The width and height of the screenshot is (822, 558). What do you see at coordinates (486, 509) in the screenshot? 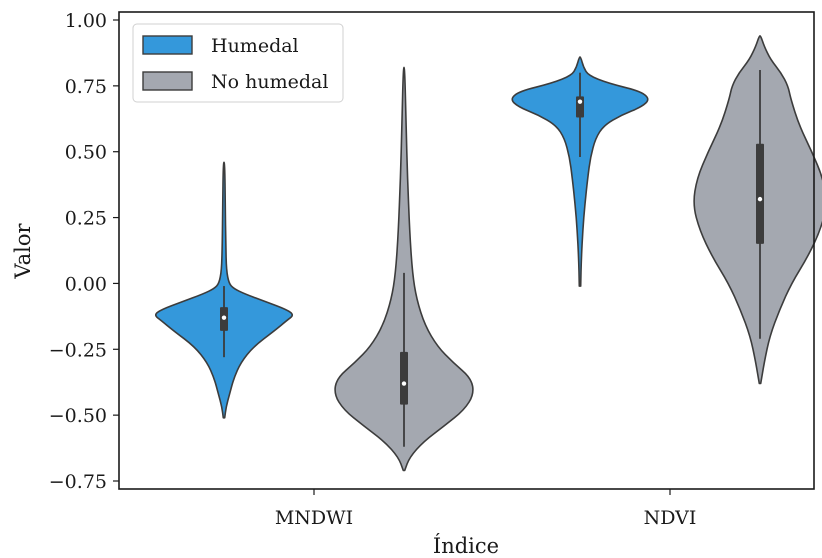
I see `x-axis-ticks: MNDWI NDVI` at bounding box center [486, 509].